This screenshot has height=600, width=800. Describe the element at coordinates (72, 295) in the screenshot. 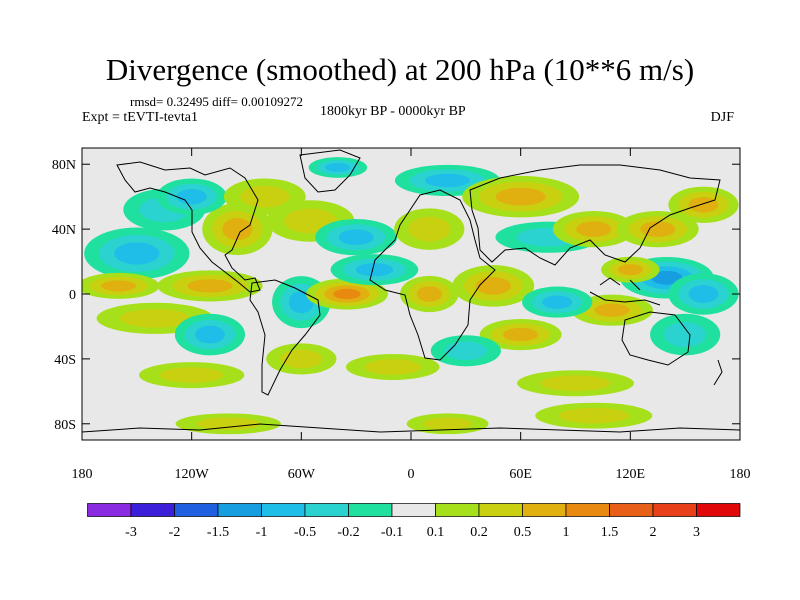

I see `lat-tick-label: 0` at that location.